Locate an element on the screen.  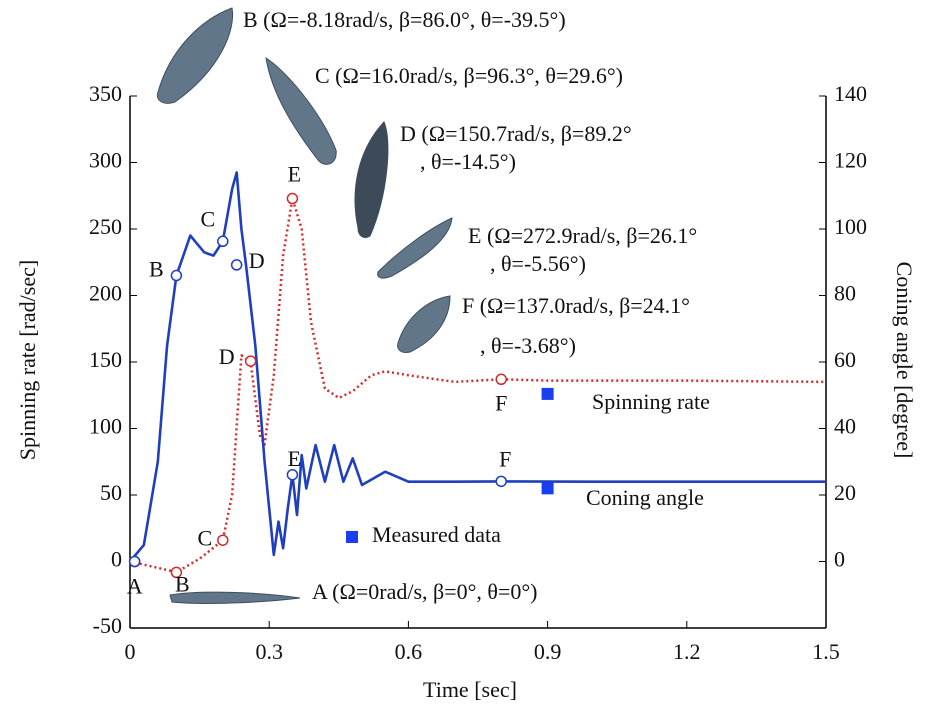
x-tick-label: 1.5 is located at coordinates (826, 651).